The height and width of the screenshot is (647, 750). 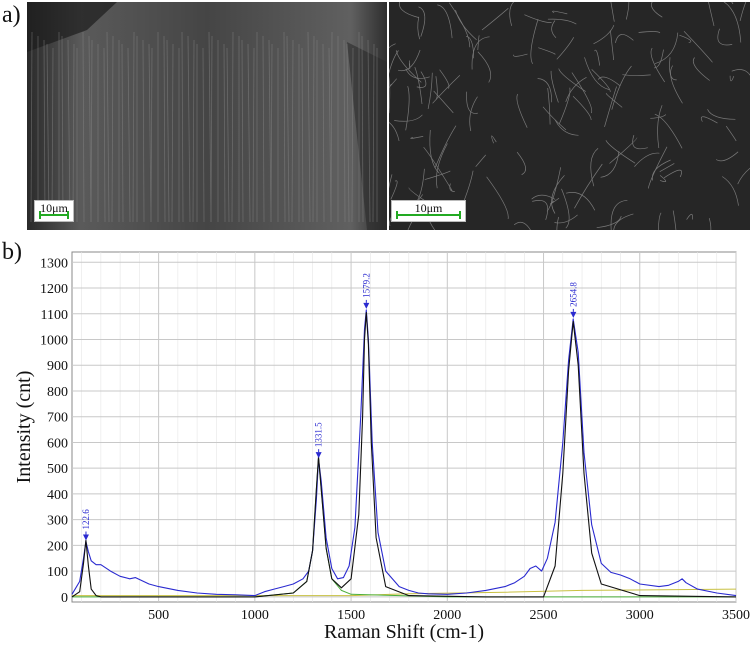 What do you see at coordinates (86, 519) in the screenshot?
I see `peak-label: 122.6` at bounding box center [86, 519].